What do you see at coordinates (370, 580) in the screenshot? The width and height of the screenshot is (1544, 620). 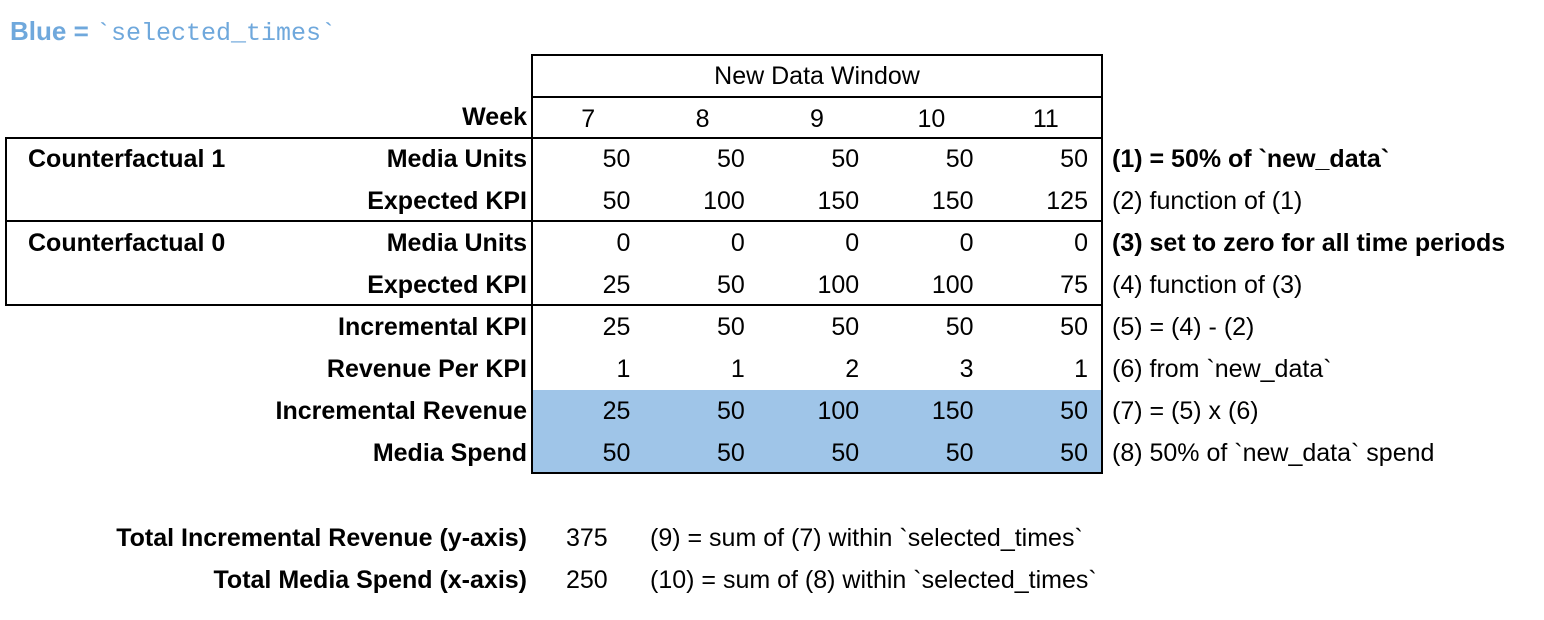 I see `summary-label: Total Media Spend (x-axis)` at bounding box center [370, 580].